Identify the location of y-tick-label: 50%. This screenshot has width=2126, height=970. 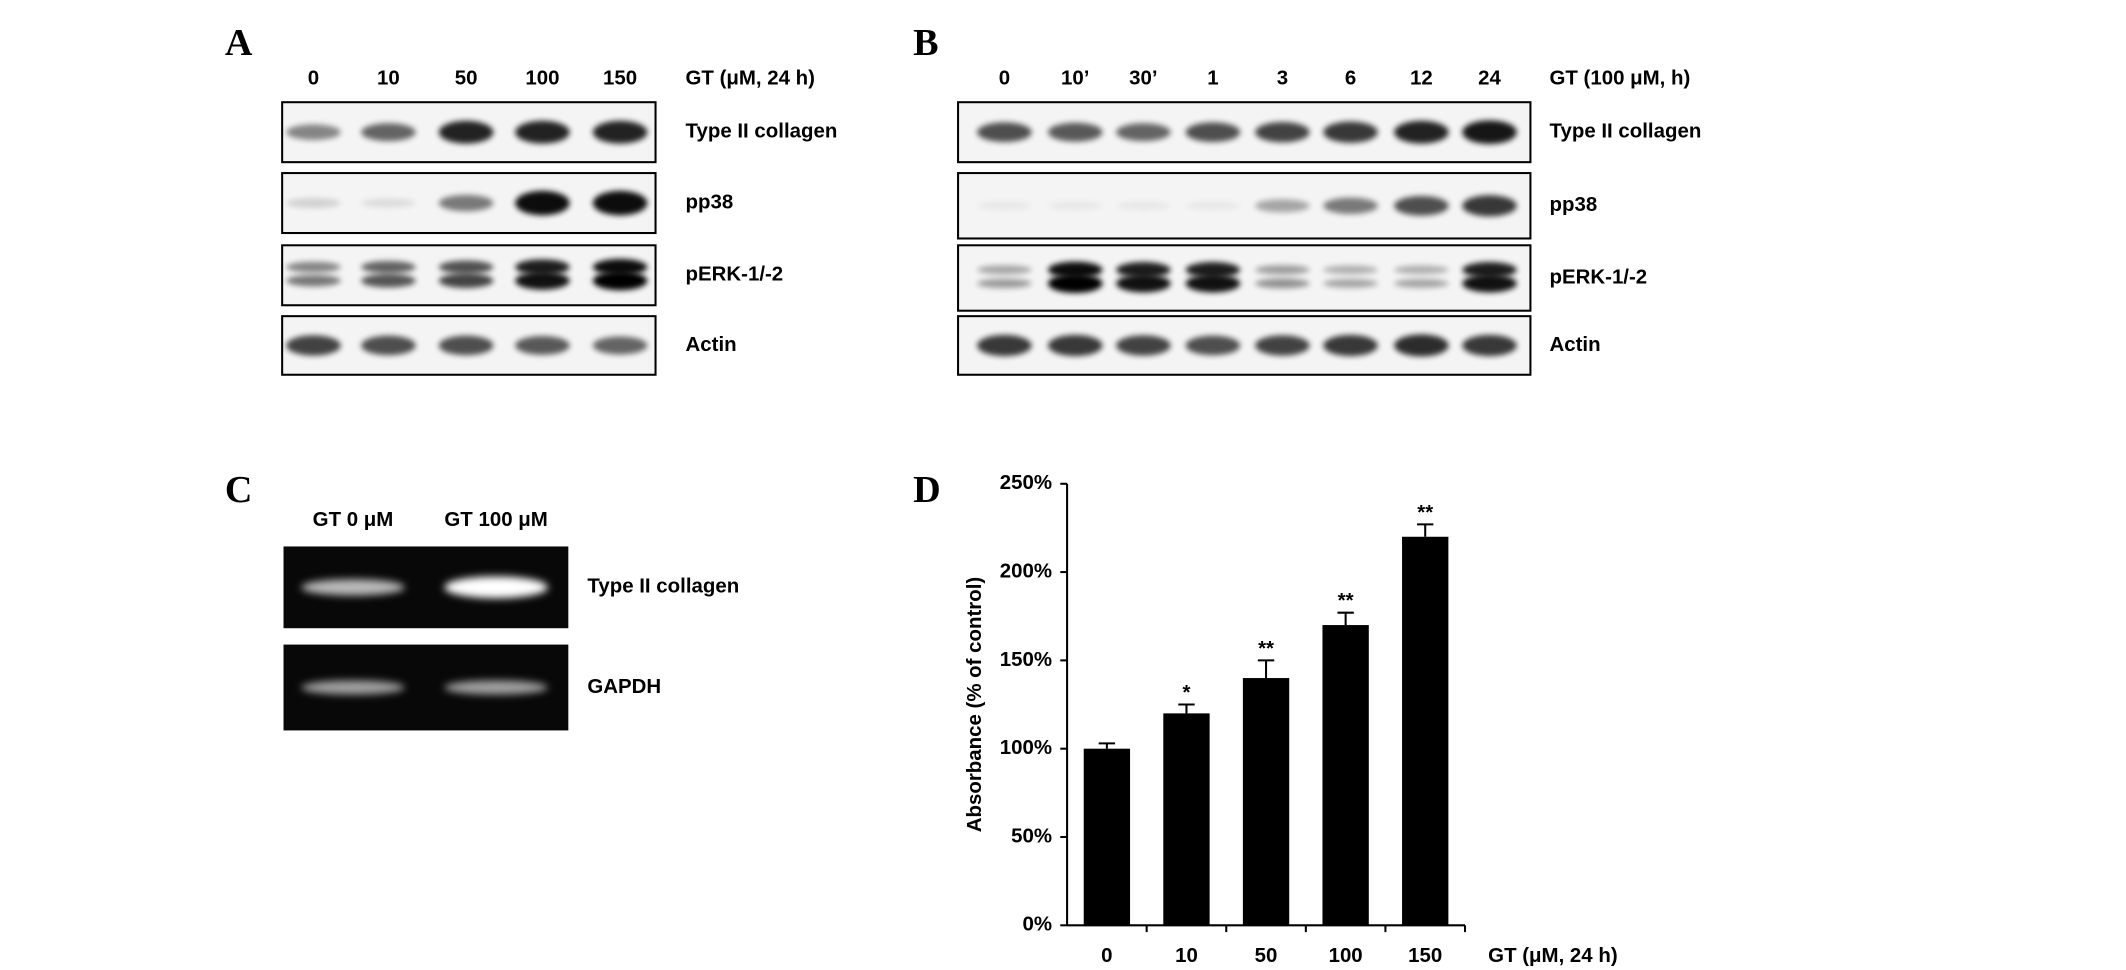
(1031, 835).